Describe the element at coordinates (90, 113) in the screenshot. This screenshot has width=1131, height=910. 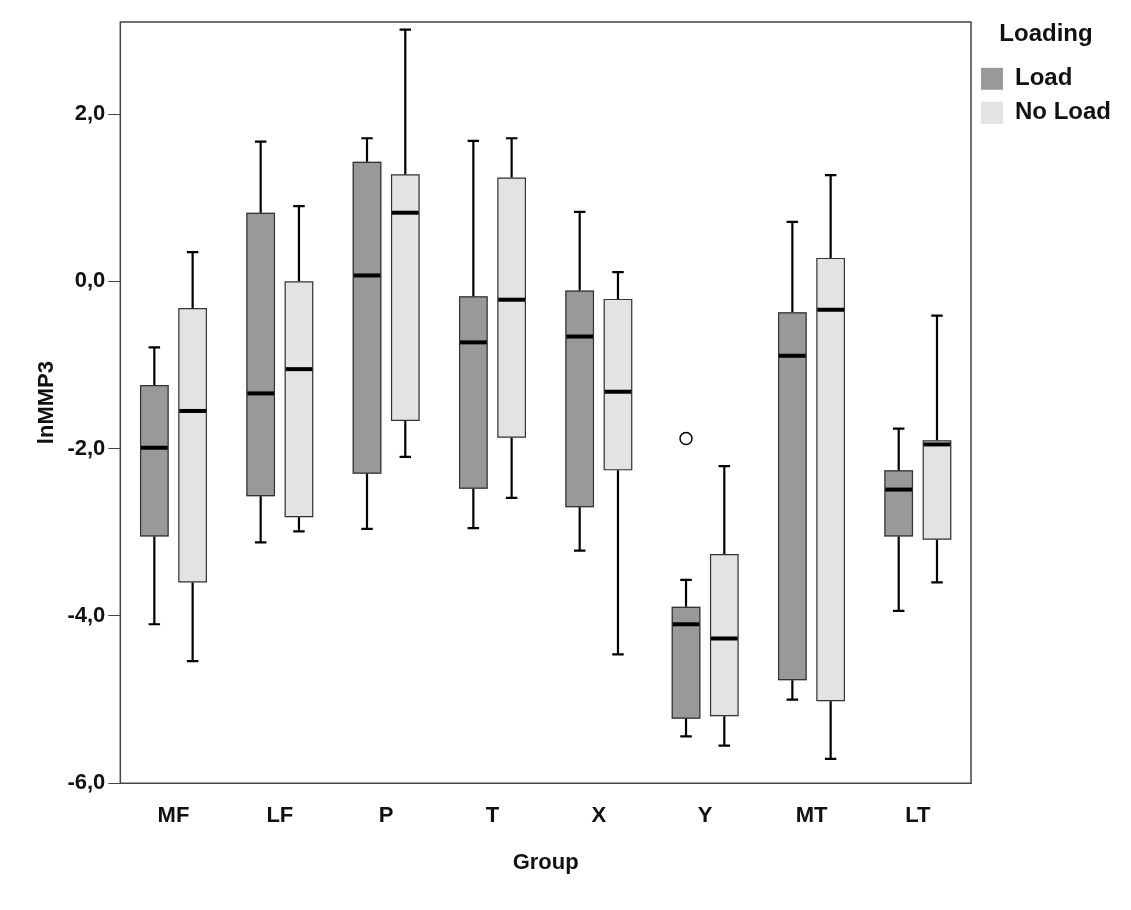
I see `y-tick-label: 2,0` at that location.